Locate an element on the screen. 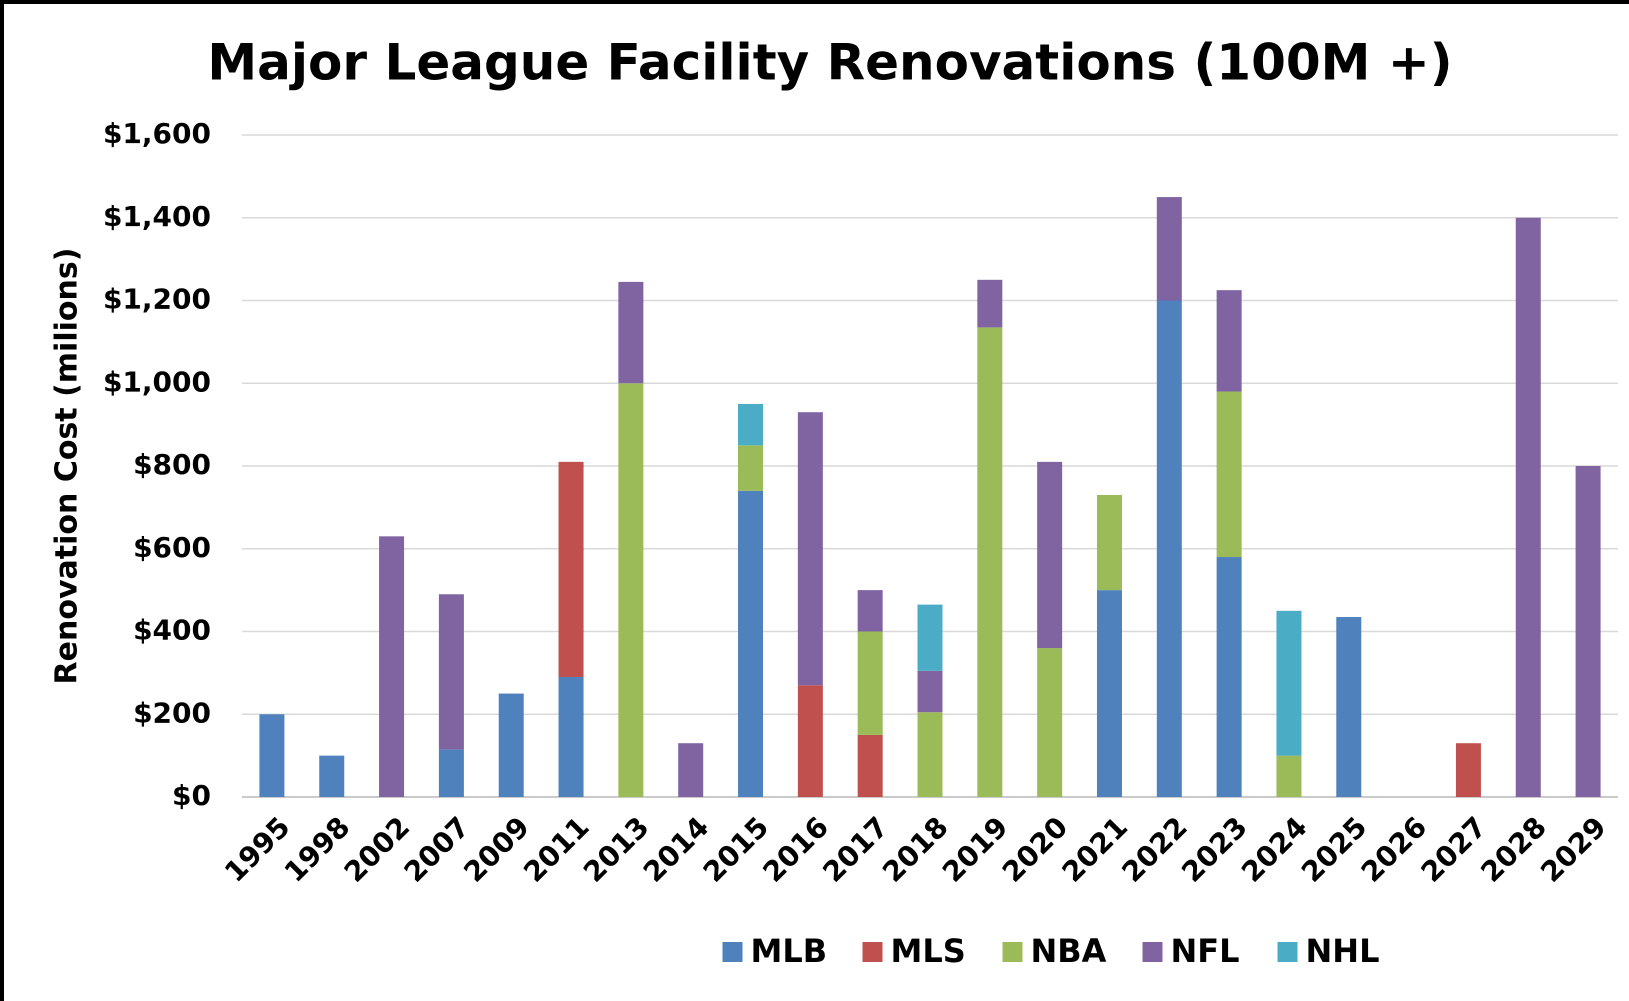 The width and height of the screenshot is (1629, 1001). legend-label: MLS is located at coordinates (928, 951).